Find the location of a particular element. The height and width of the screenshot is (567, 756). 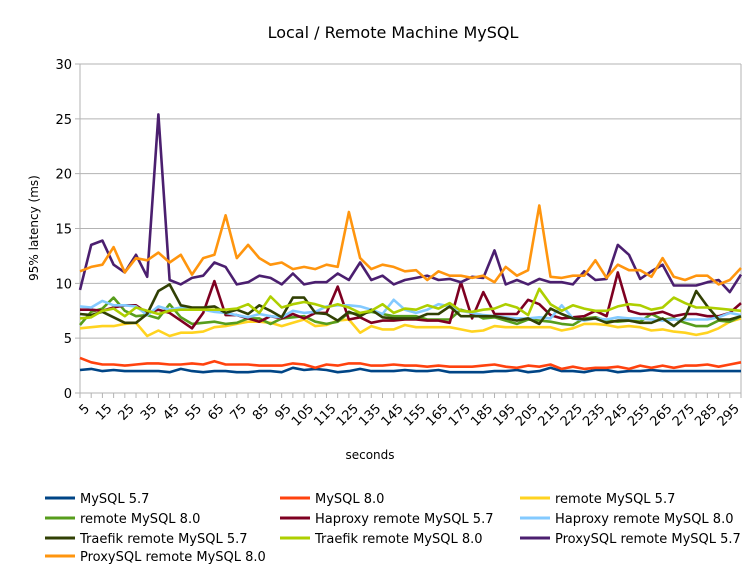

chart-title: Local / Remote Machine MySQL is located at coordinates (393, 32).